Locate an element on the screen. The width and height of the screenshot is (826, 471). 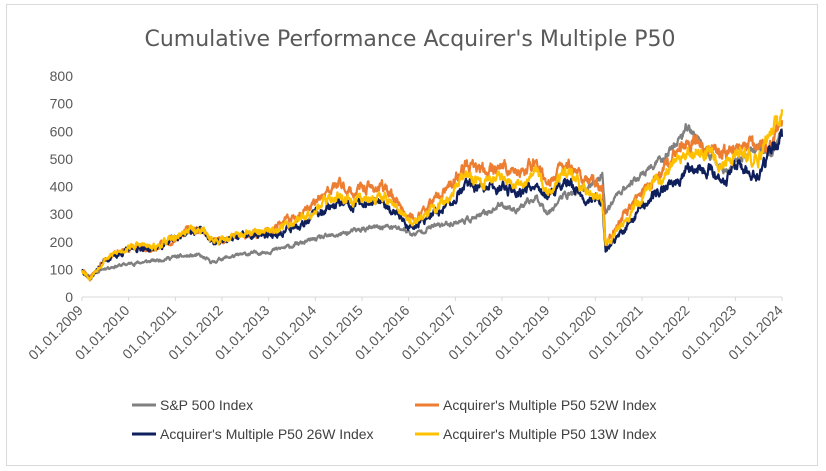
legend-label: Acquirer's Multiple P50 26W Index is located at coordinates (267, 434).